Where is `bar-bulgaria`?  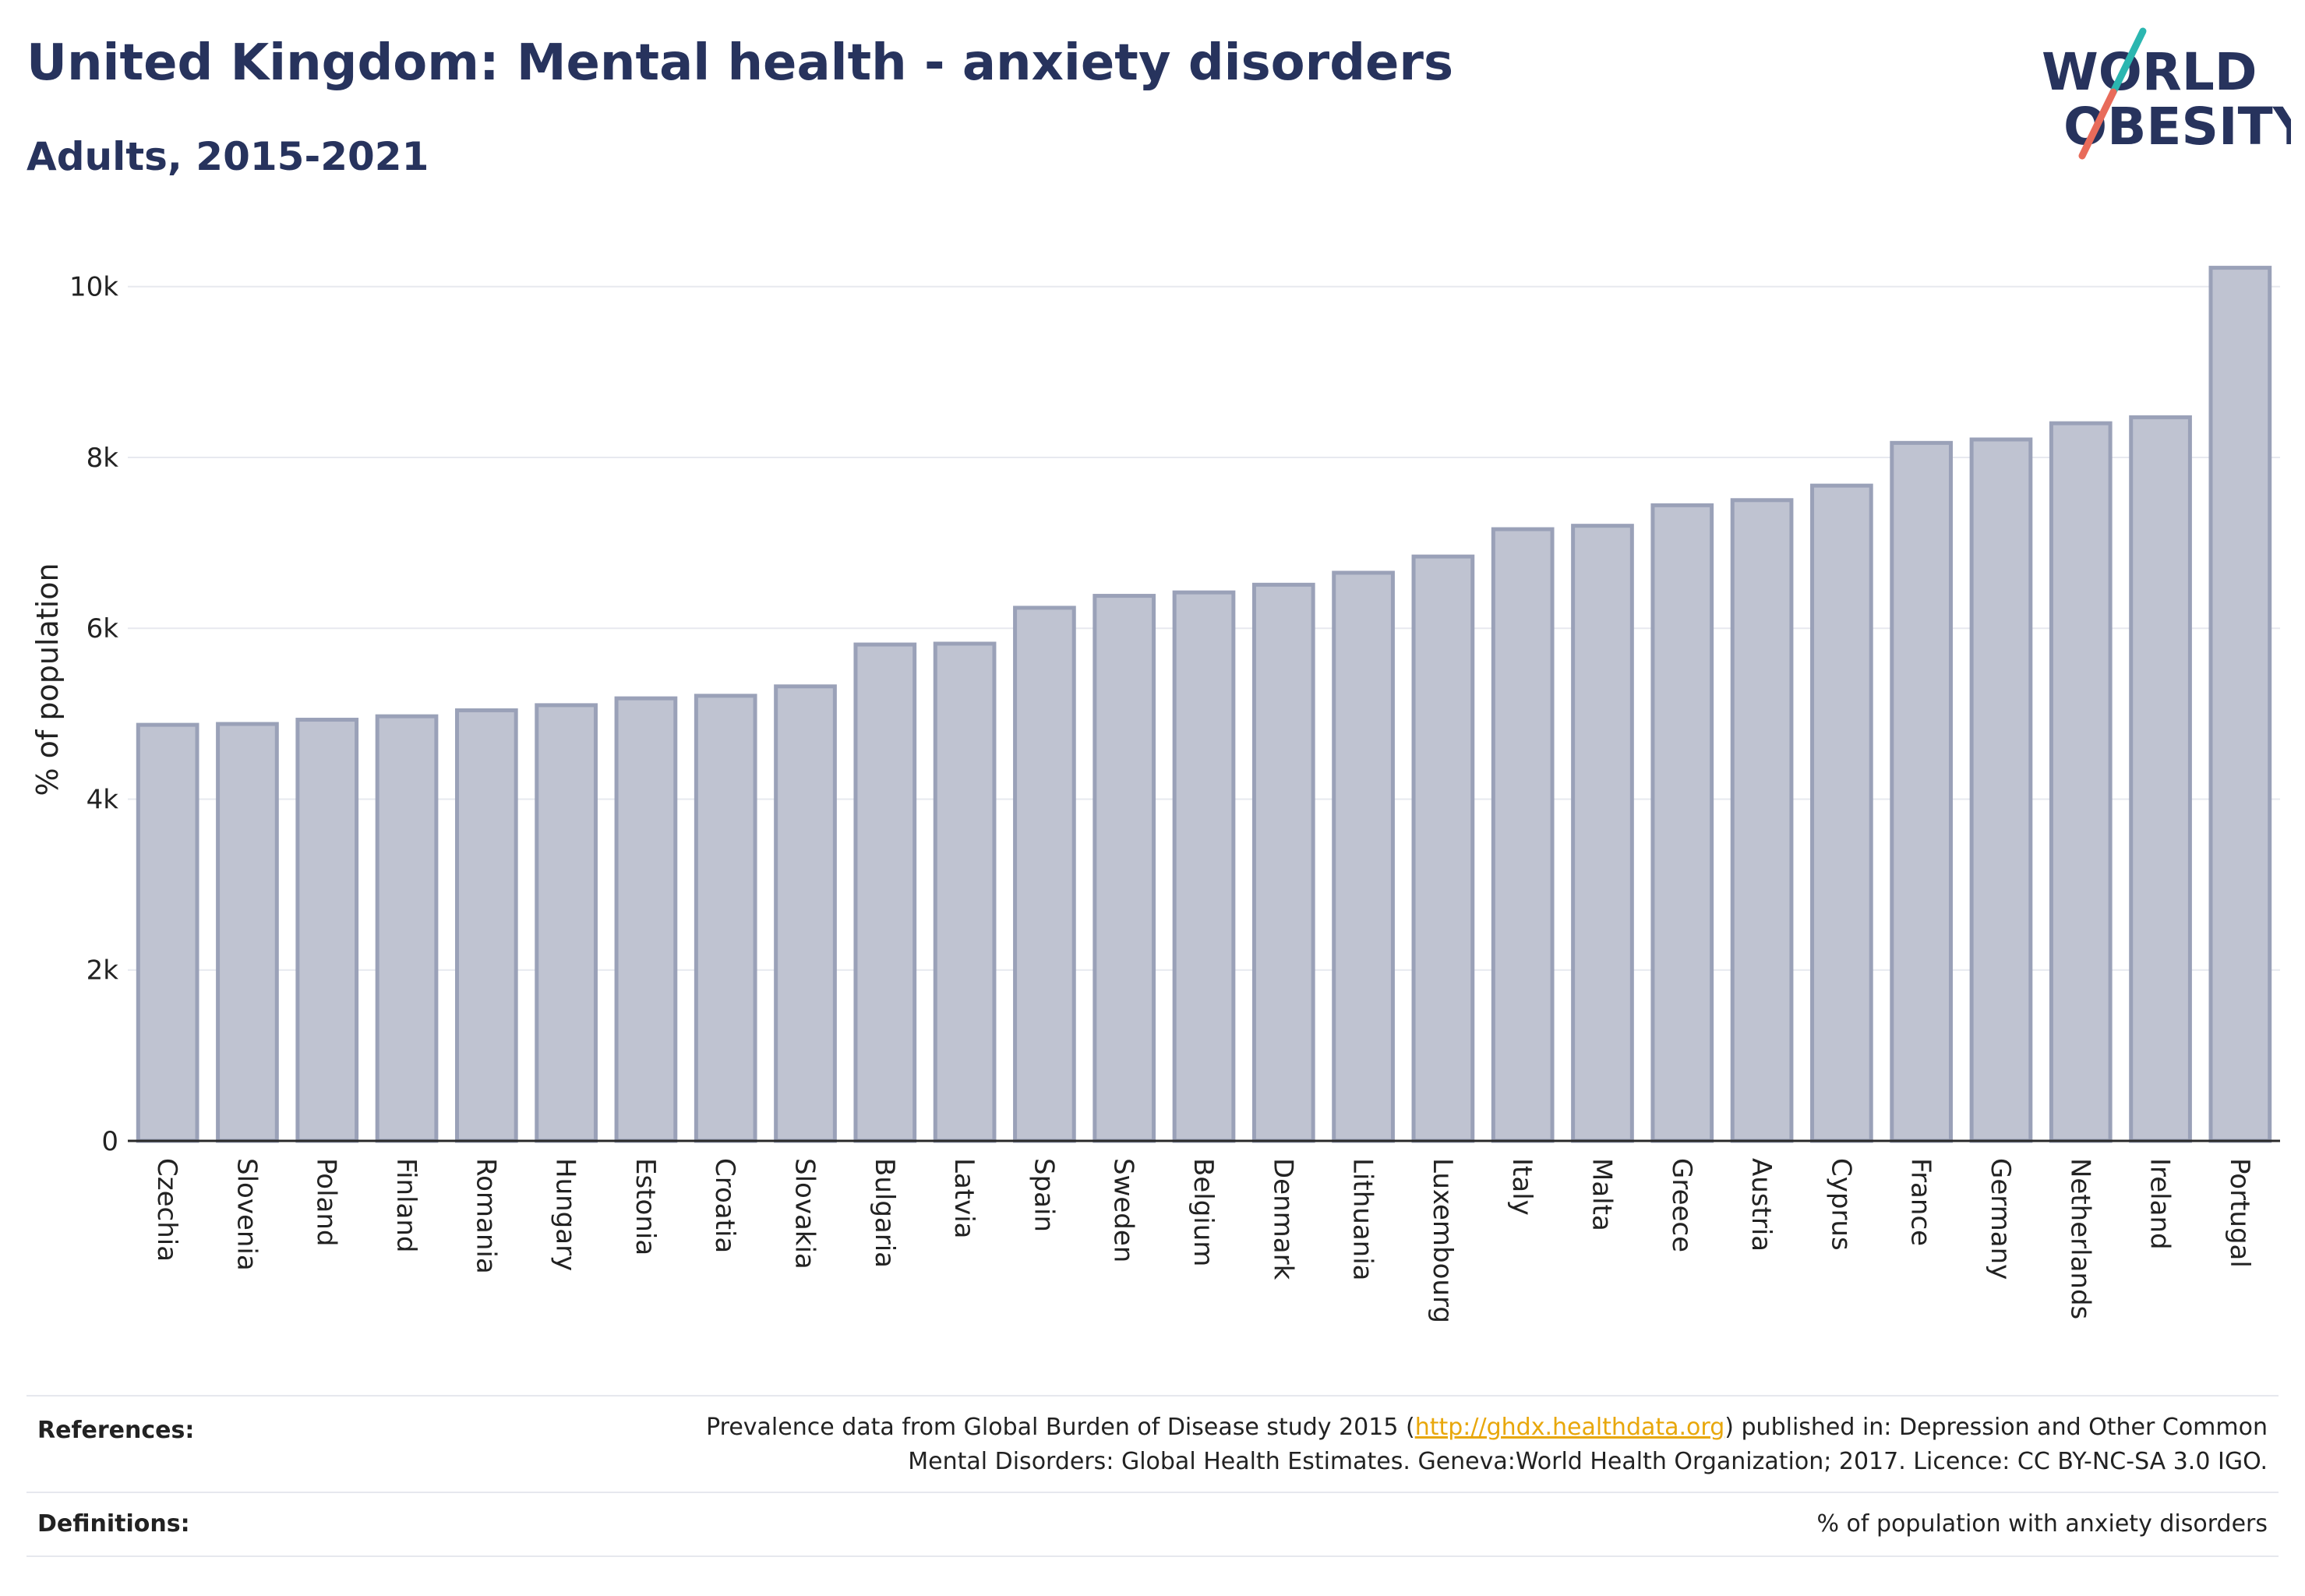 bar-bulgaria is located at coordinates (885, 892).